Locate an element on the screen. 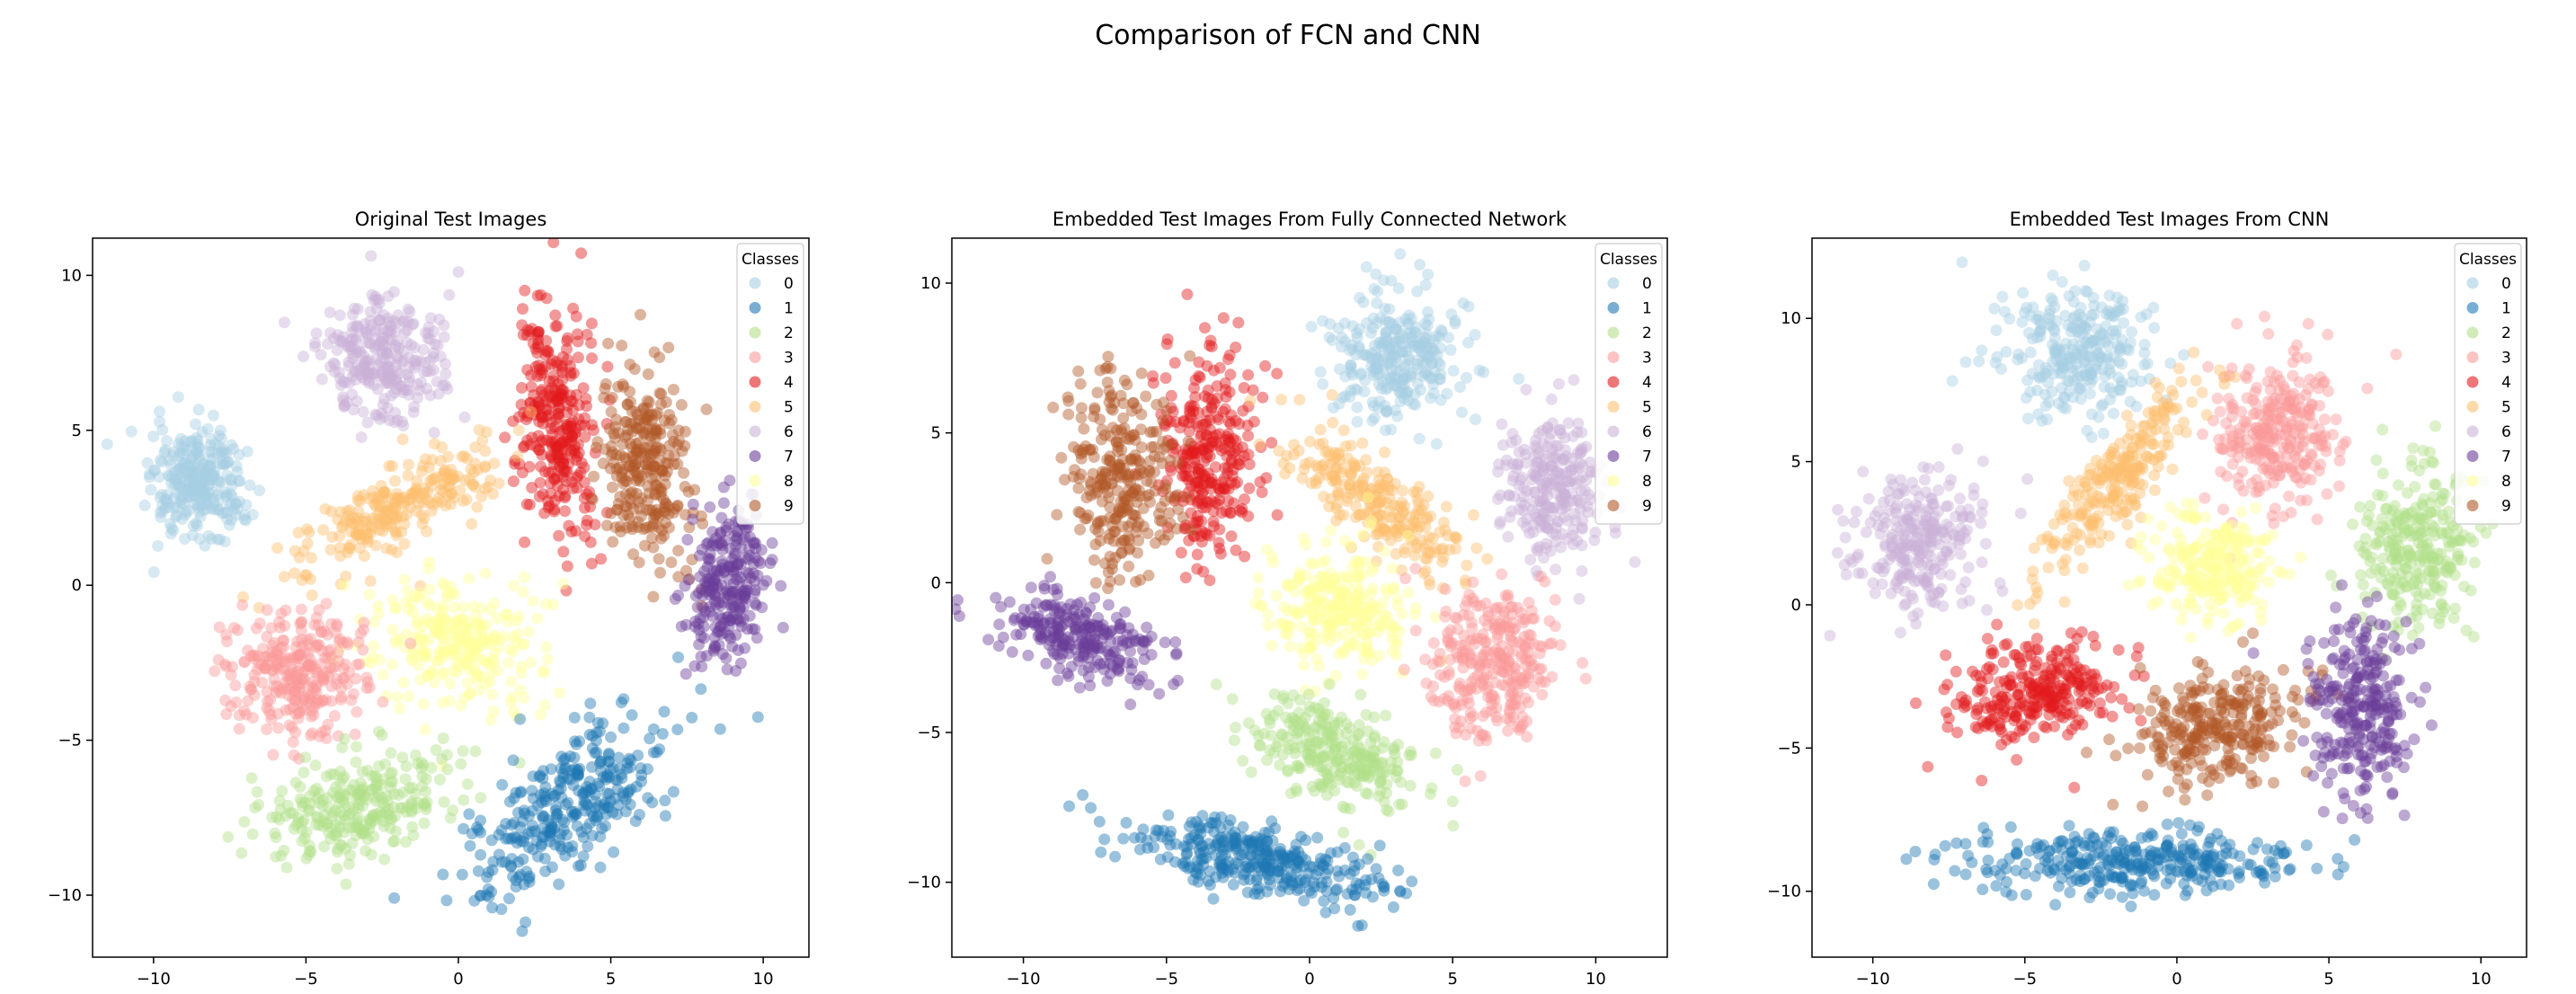 Image resolution: width=2576 pixels, height=994 pixels. legend-label-4: 4 is located at coordinates (789, 383).